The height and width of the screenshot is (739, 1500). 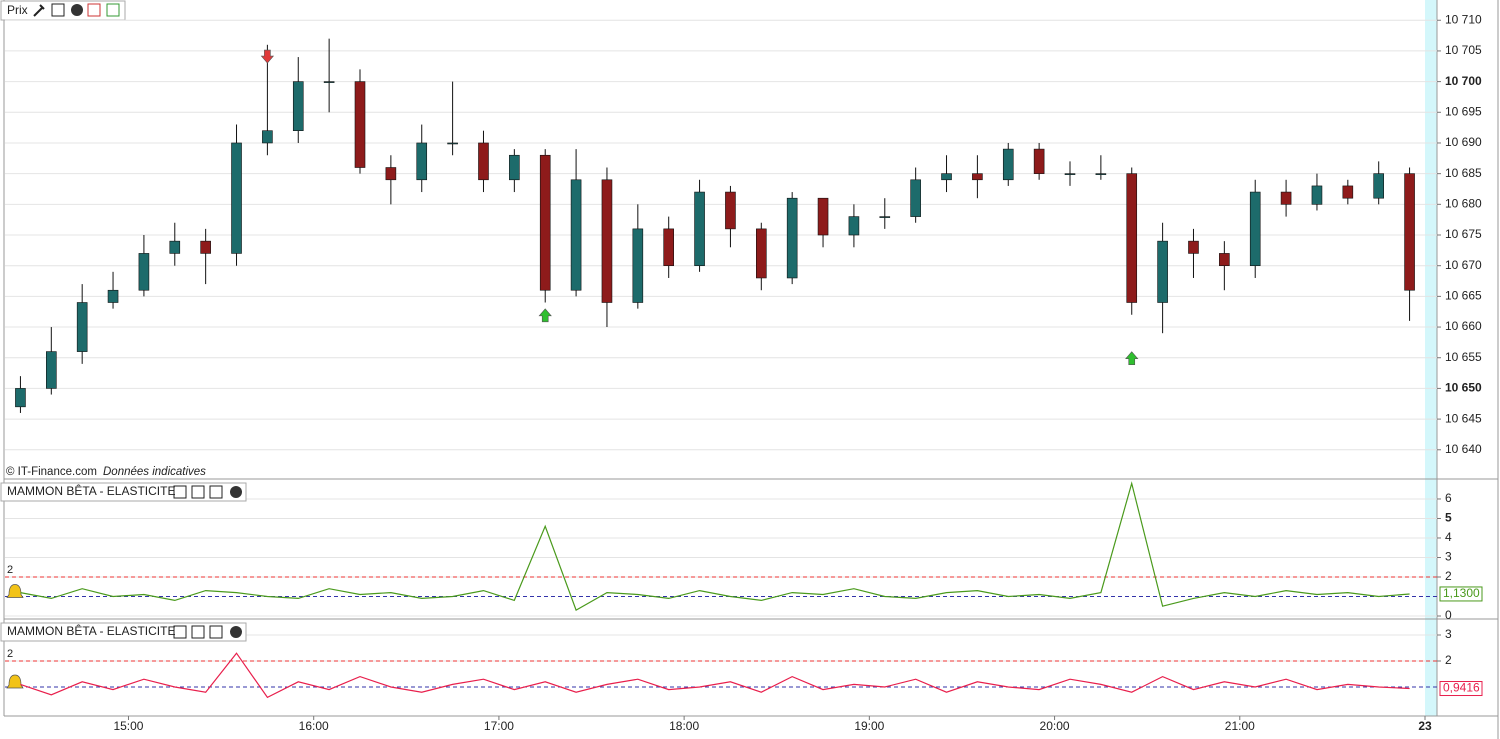 What do you see at coordinates (51, 472) in the screenshot?
I see `copyright: © IT-Finance.com` at bounding box center [51, 472].